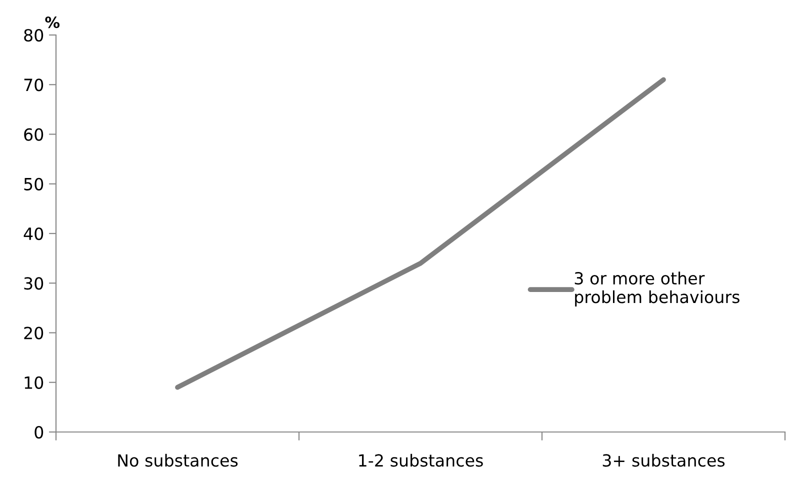 This screenshot has height=482, width=789. Describe the element at coordinates (34, 35) in the screenshot. I see `y-tick-label: 80` at that location.